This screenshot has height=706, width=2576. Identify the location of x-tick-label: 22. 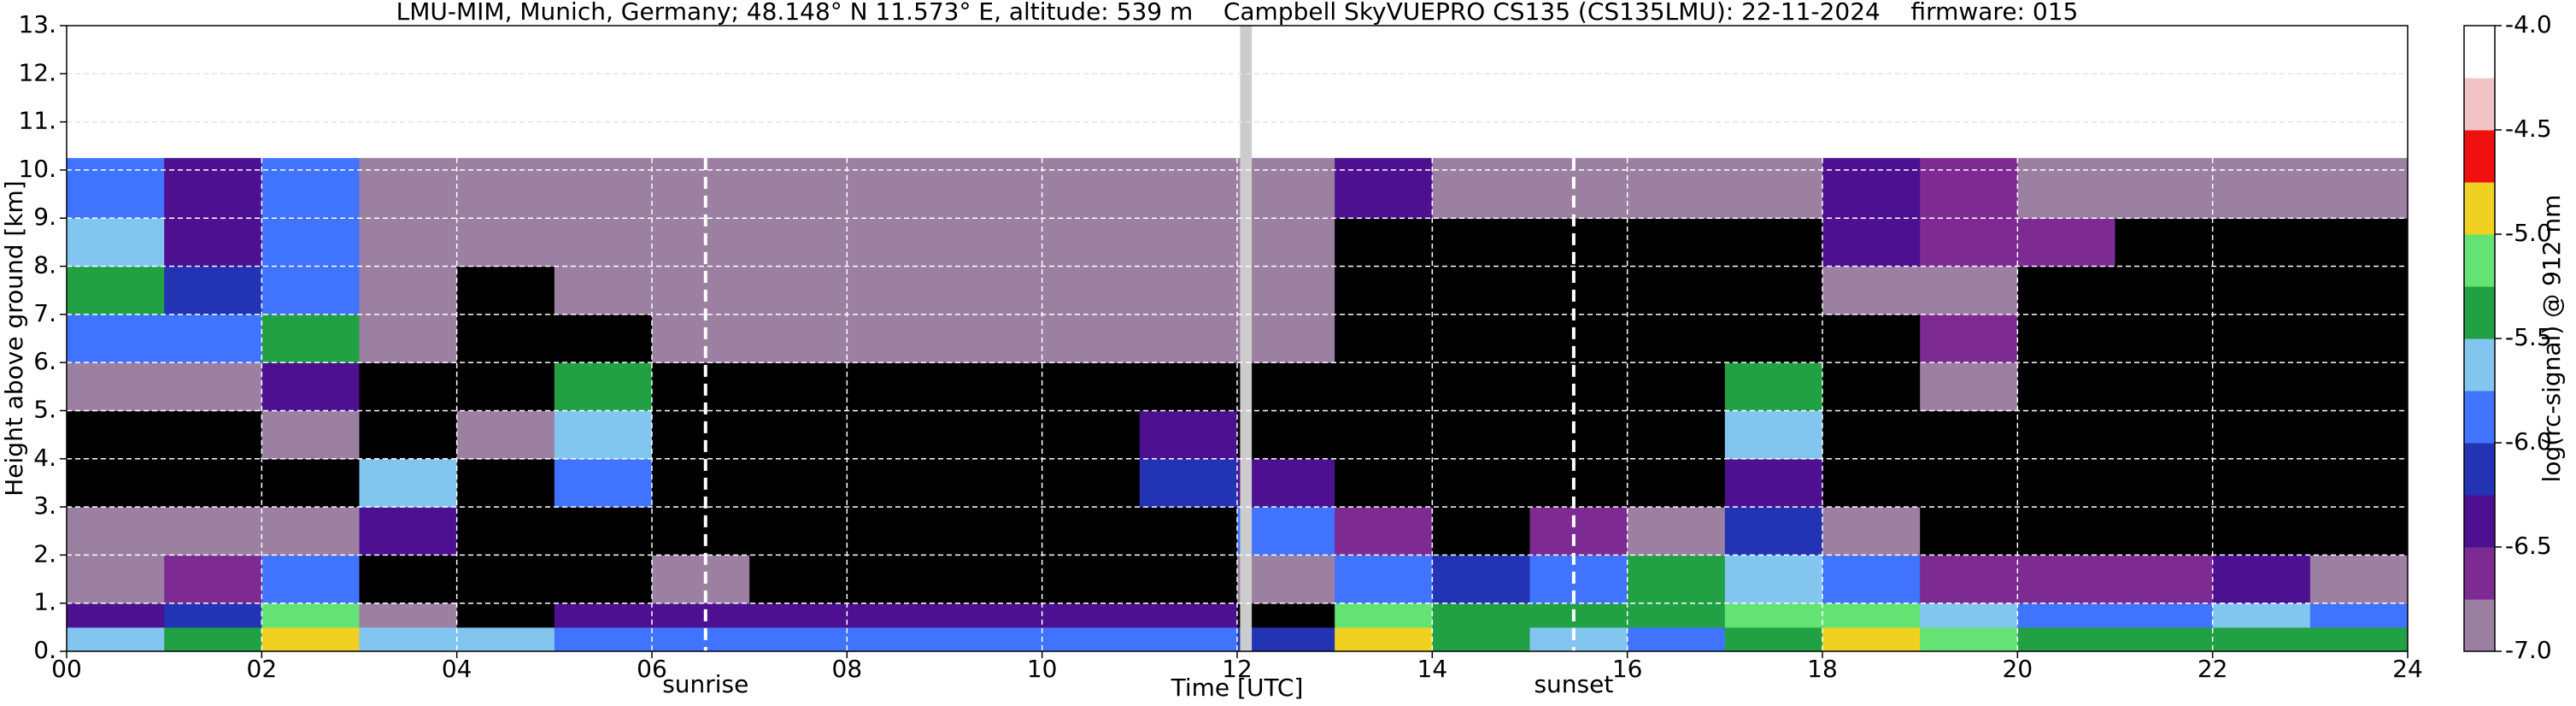
(2213, 669).